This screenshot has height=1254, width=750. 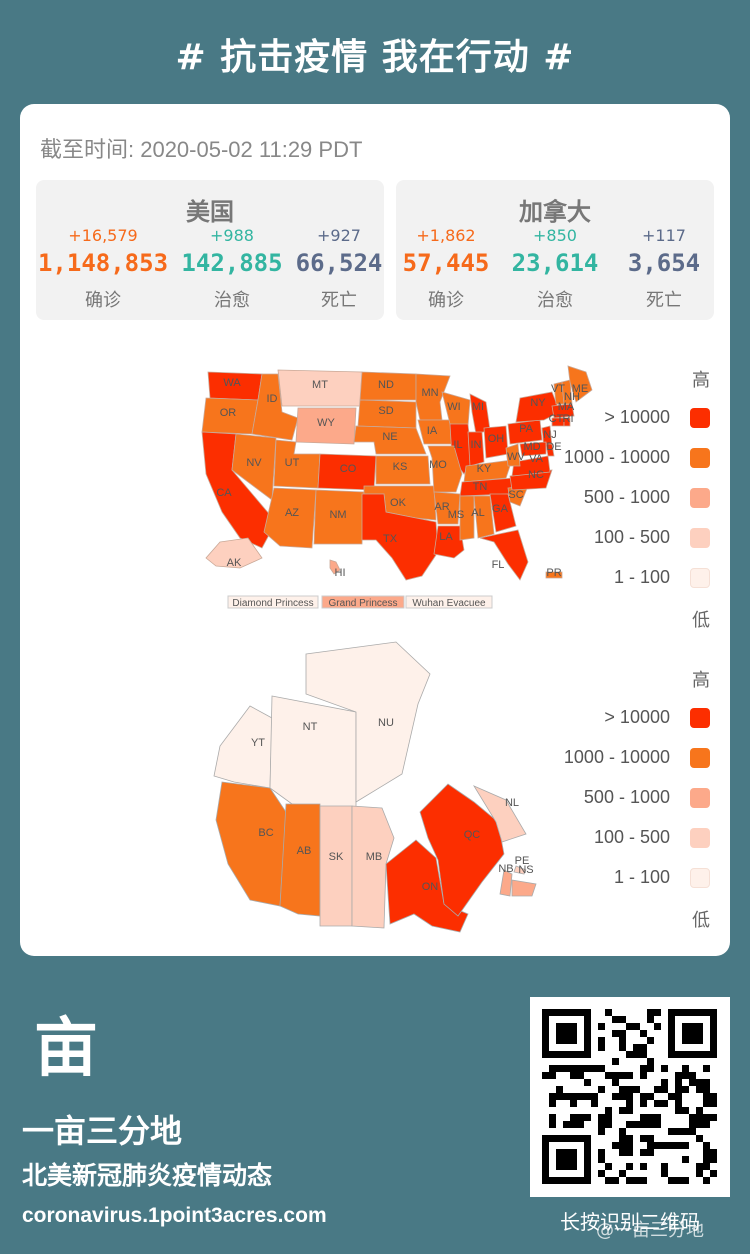 What do you see at coordinates (477, 513) in the screenshot?
I see `state-label-al: AL` at bounding box center [477, 513].